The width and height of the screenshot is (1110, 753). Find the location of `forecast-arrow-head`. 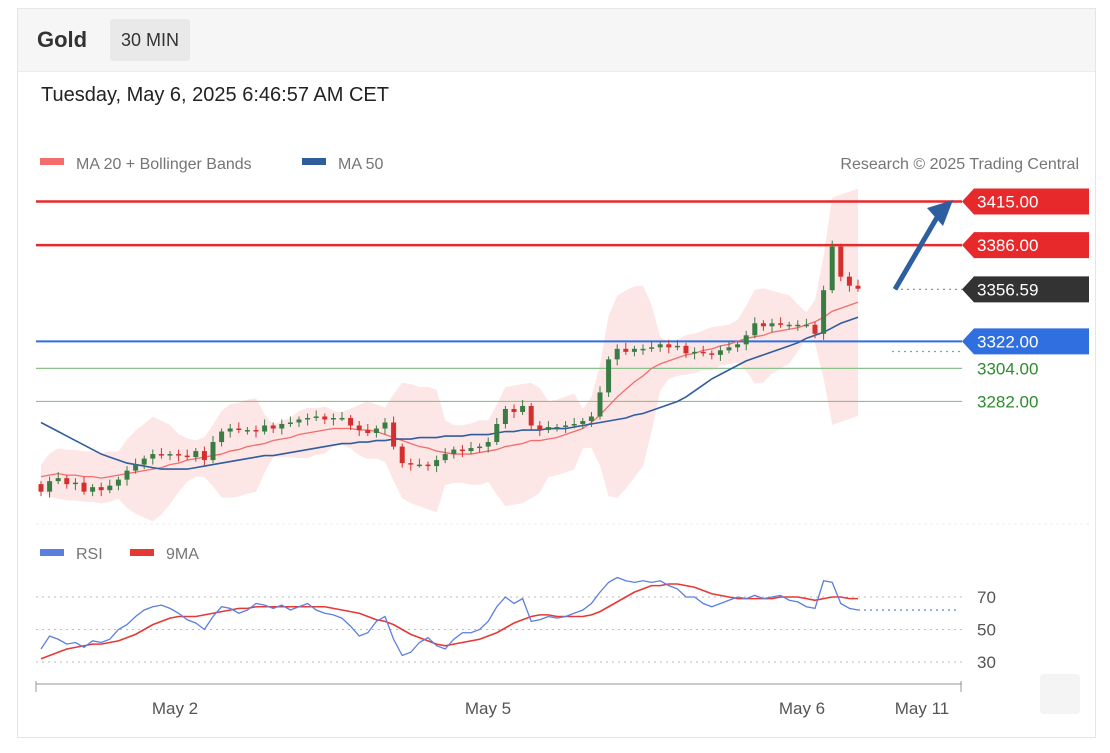

forecast-arrow-head is located at coordinates (940, 213).